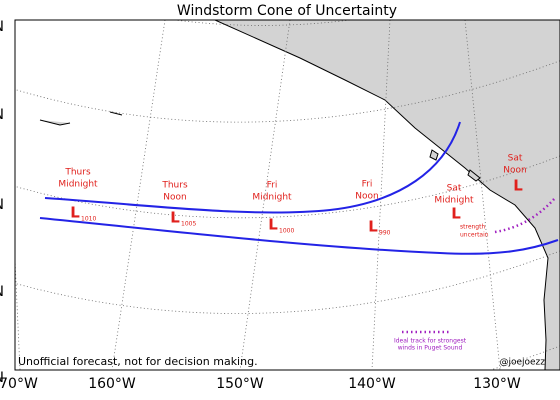  I want to click on ideal-track-note: Ideal track for strongest, so click(430, 341).